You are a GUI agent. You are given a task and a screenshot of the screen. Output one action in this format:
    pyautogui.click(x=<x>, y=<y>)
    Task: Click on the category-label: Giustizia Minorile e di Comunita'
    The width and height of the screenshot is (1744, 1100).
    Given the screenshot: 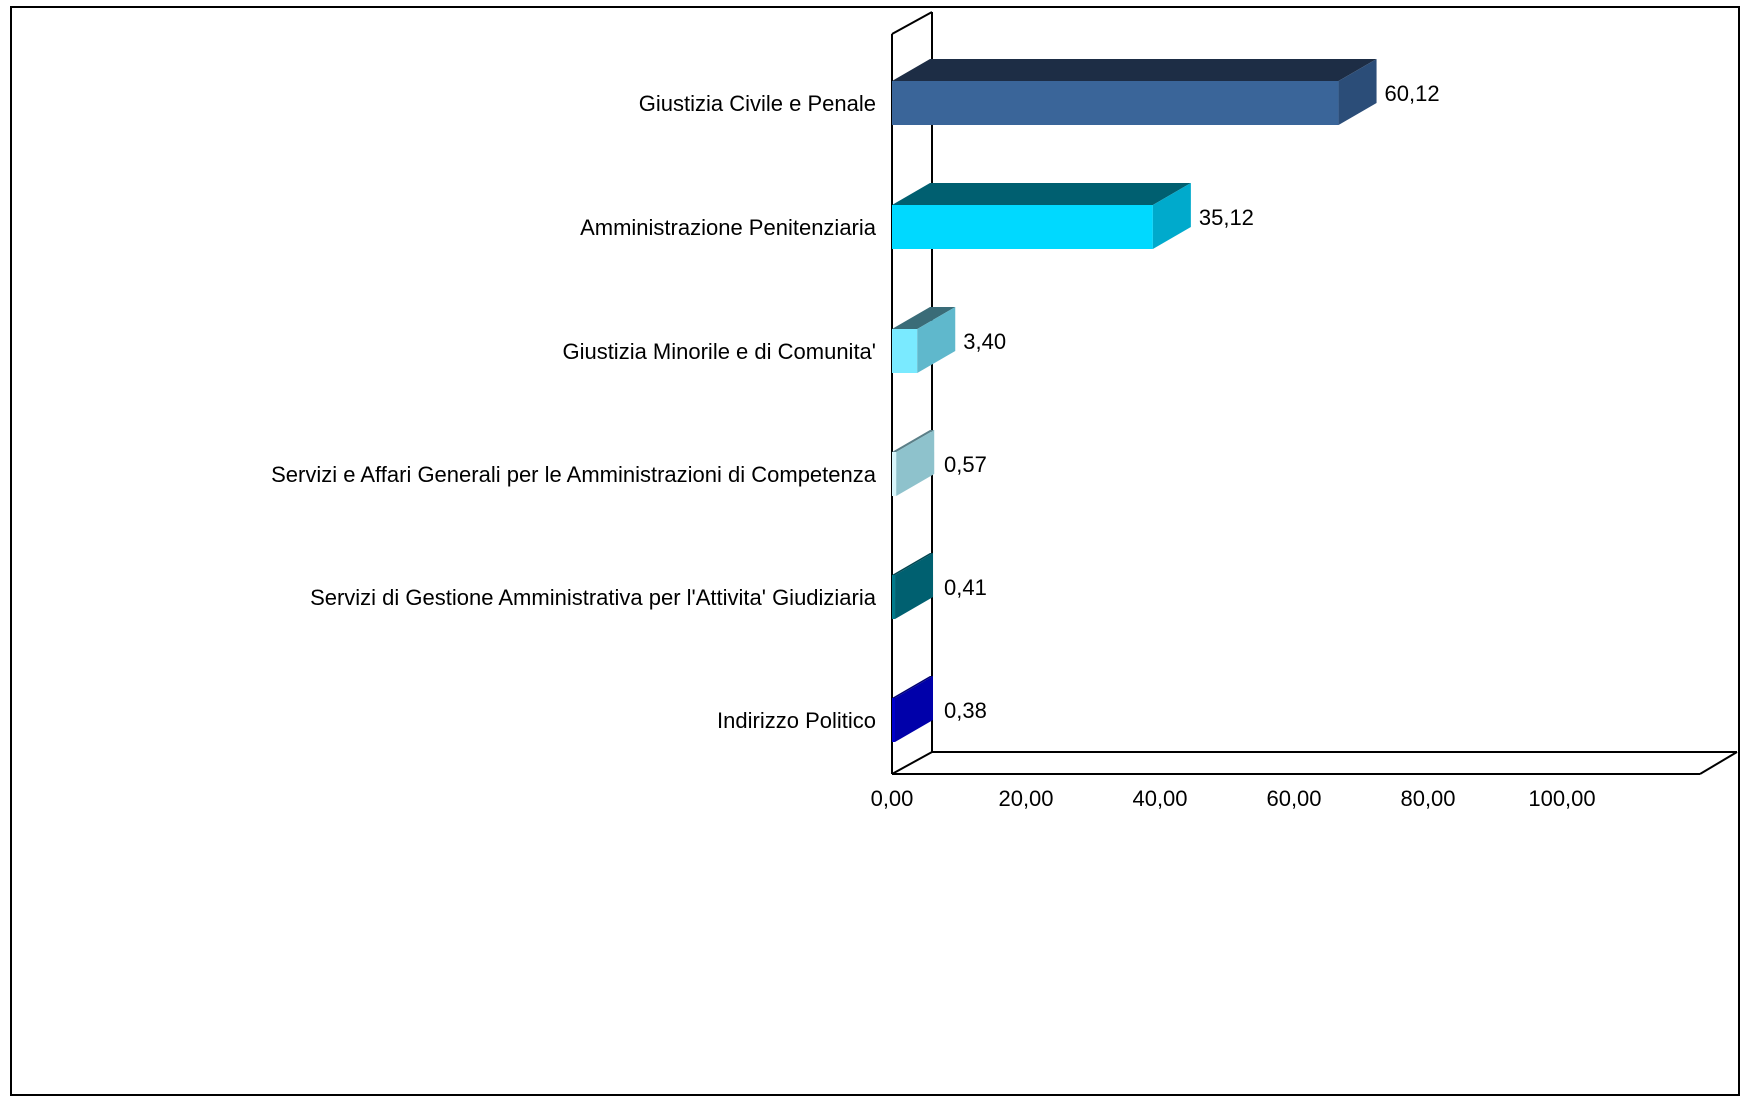 What is the action you would take?
    pyautogui.click(x=719, y=351)
    